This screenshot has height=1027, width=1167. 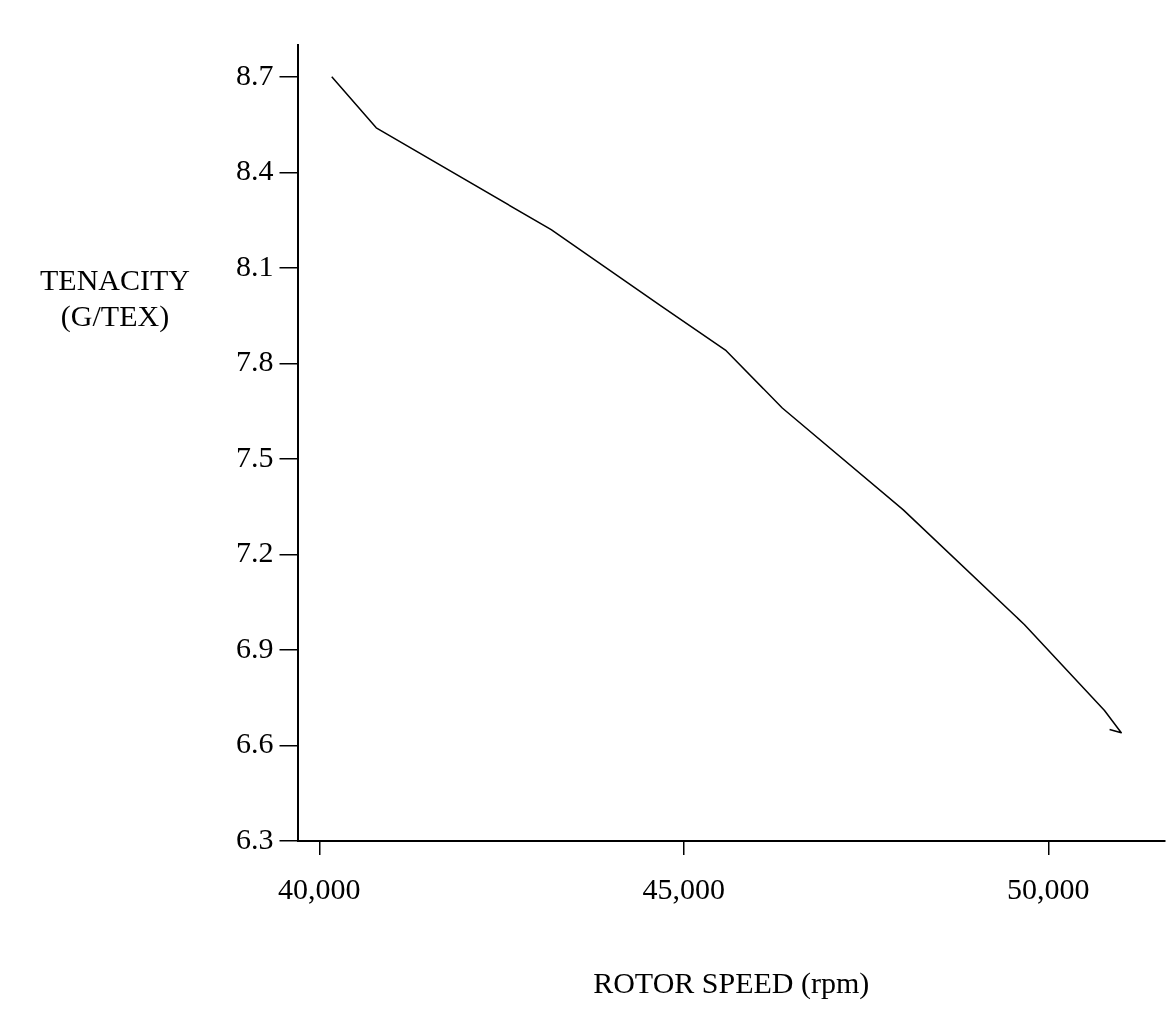 I want to click on y-tick-label: 8.1, so click(x=255, y=265).